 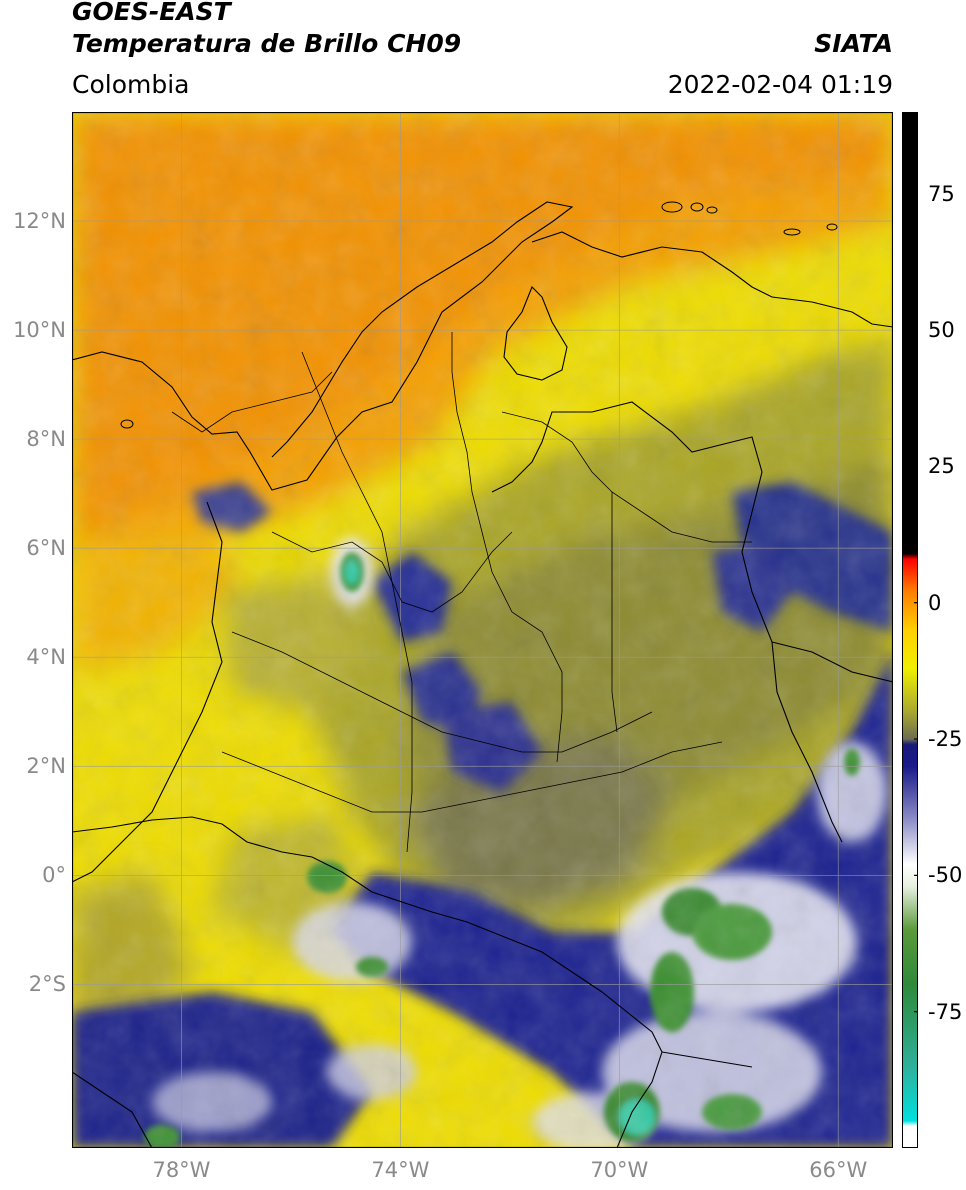 I want to click on timestamp-label: 2022-02-04 01:19, so click(x=780, y=84).